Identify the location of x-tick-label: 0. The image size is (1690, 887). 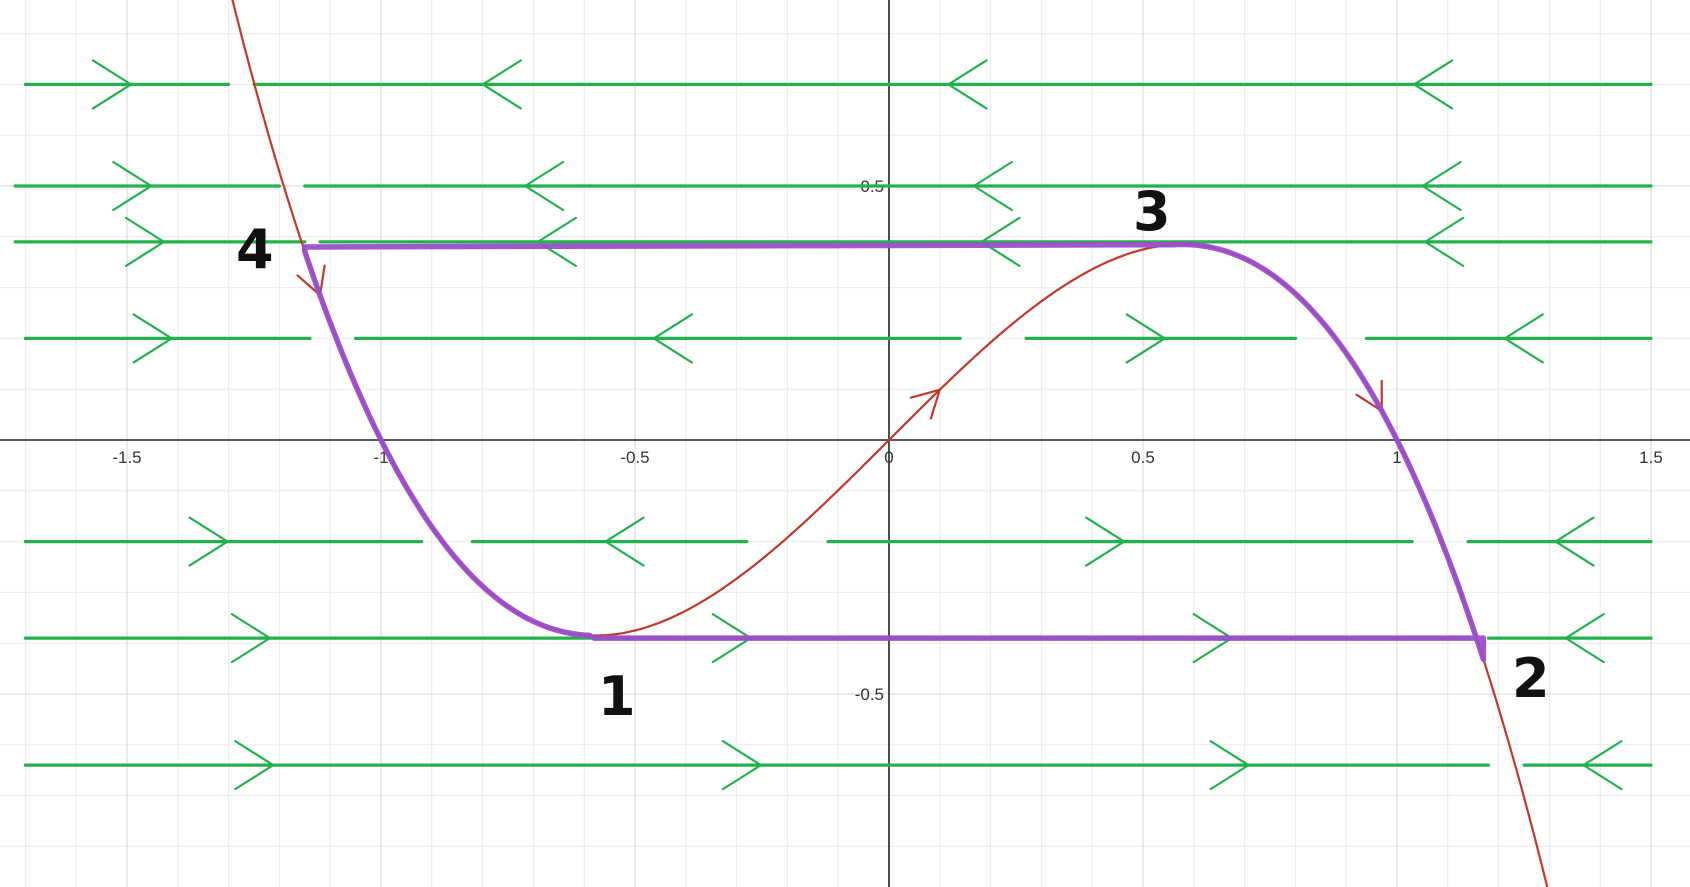
(888, 457).